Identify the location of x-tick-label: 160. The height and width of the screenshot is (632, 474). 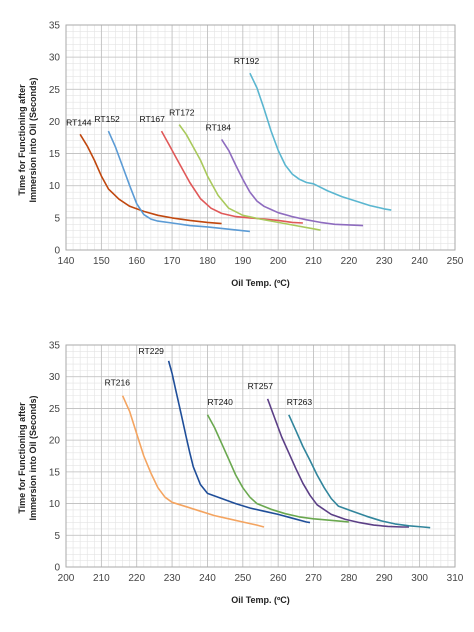
(136, 261).